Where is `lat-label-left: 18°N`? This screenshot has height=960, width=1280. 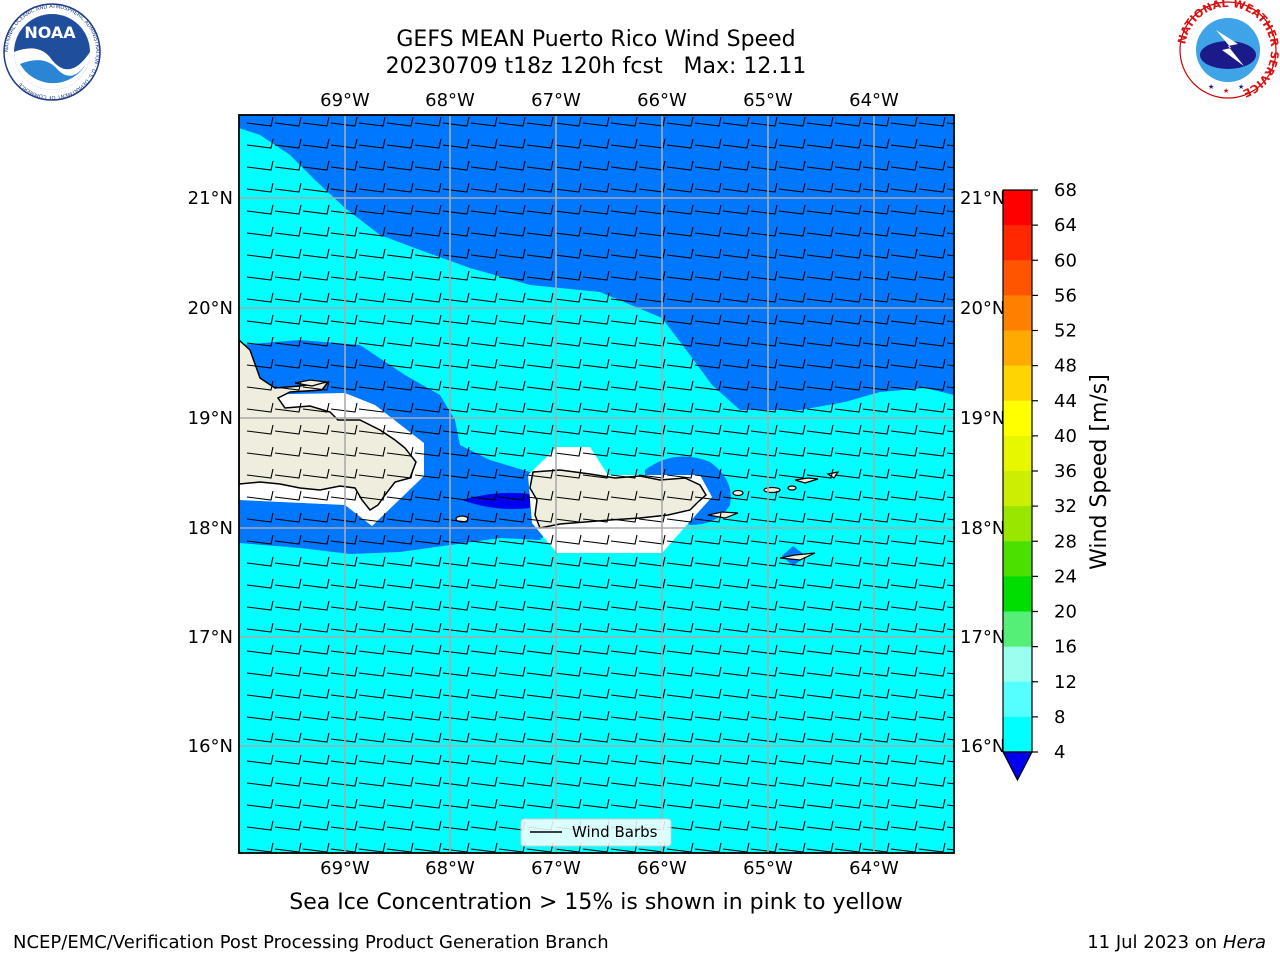
lat-label-left: 18°N is located at coordinates (210, 528).